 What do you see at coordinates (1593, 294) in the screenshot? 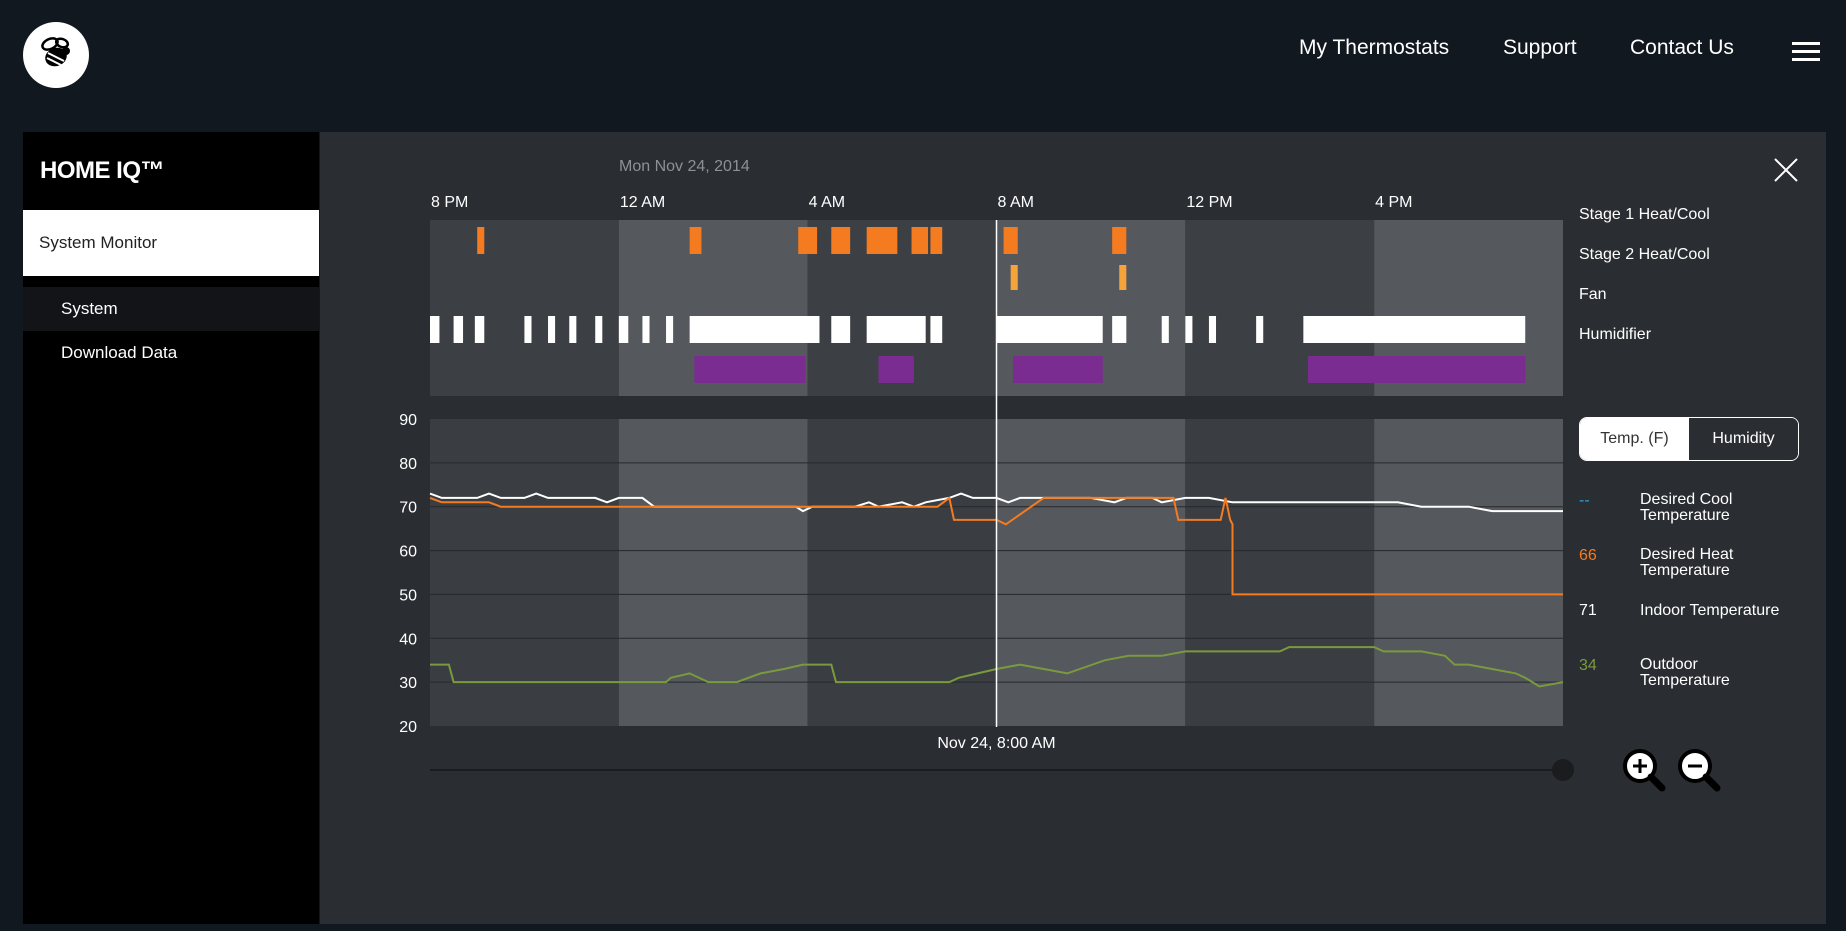
I see `row-label-fan: Fan` at bounding box center [1593, 294].